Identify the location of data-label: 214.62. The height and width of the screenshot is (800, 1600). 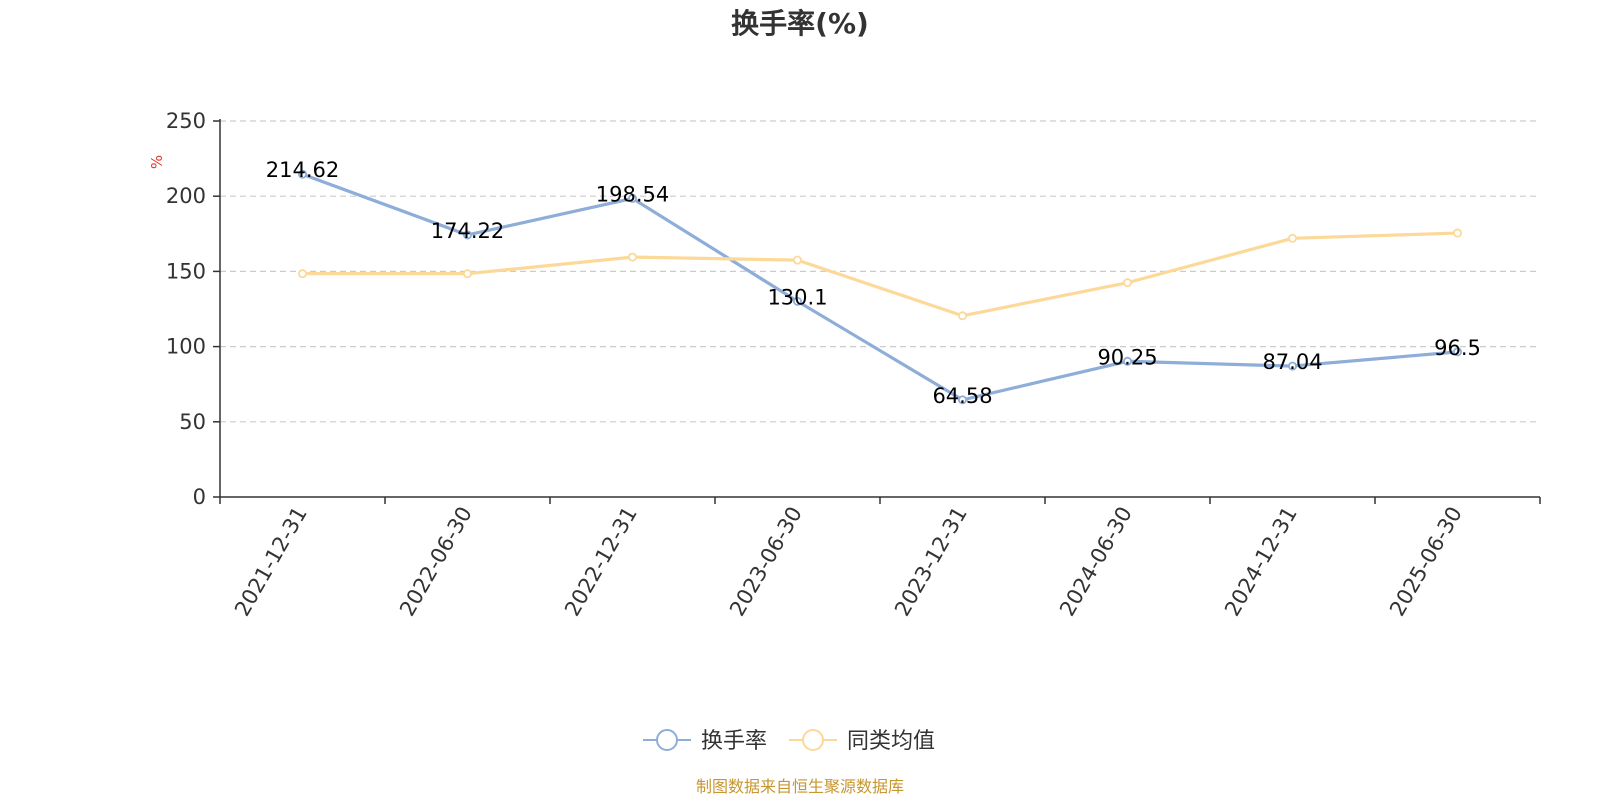
(302, 170).